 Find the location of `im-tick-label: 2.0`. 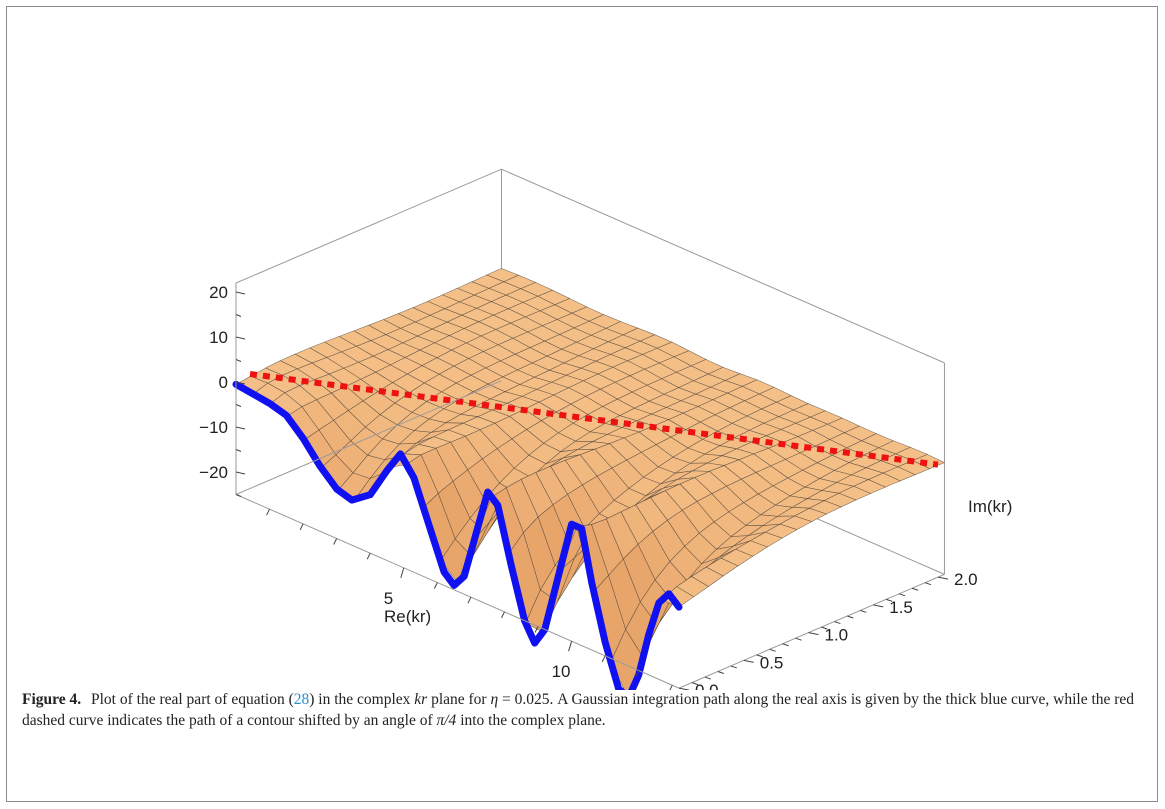

im-tick-label: 2.0 is located at coordinates (966, 579).